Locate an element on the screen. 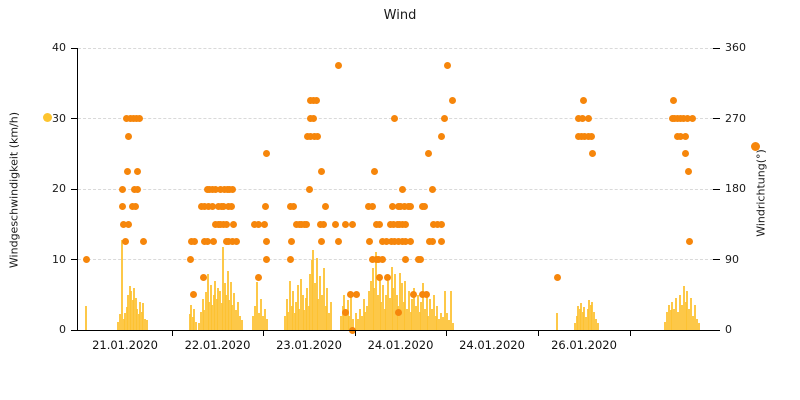  right-tick-label: 270 is located at coordinates (735, 118).